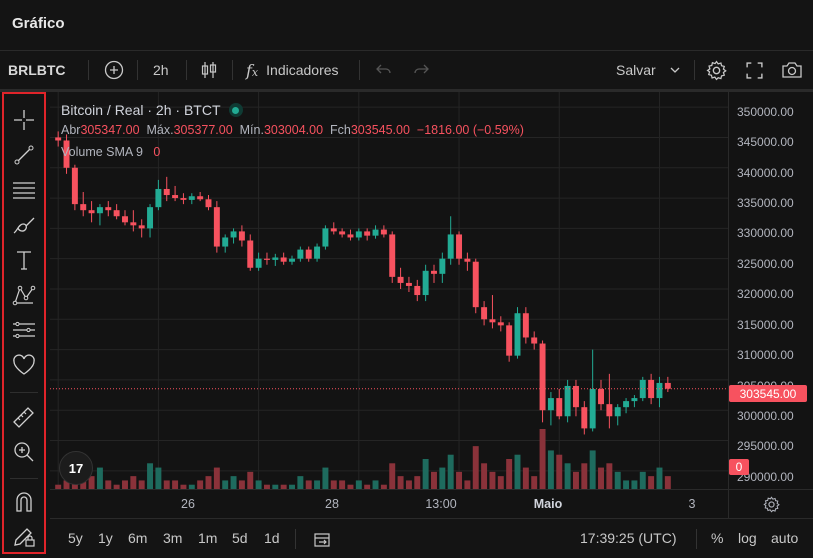 This screenshot has width=813, height=558. What do you see at coordinates (24, 452) in the screenshot?
I see `zoom-tool` at bounding box center [24, 452].